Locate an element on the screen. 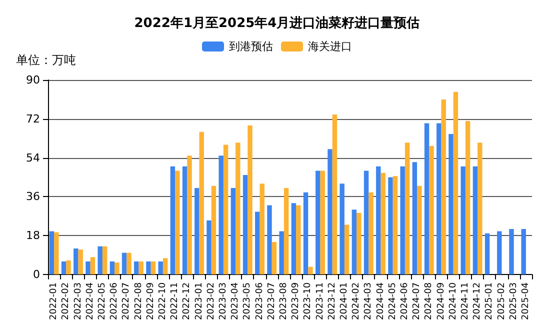  y-tick-label: 72 is located at coordinates (33, 119).